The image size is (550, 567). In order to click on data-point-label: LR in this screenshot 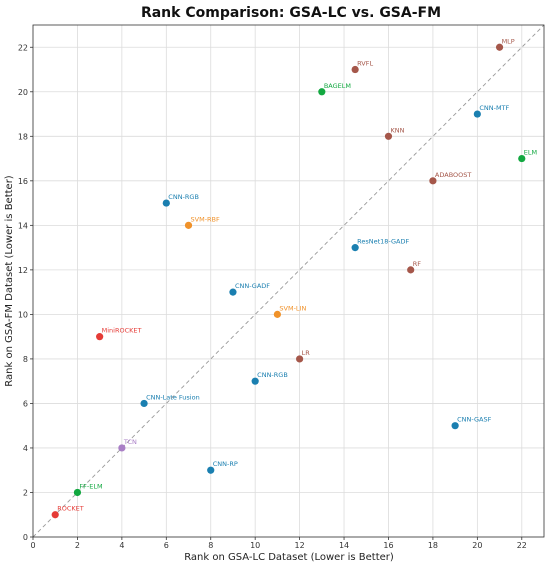, I will do `click(306, 353)`.